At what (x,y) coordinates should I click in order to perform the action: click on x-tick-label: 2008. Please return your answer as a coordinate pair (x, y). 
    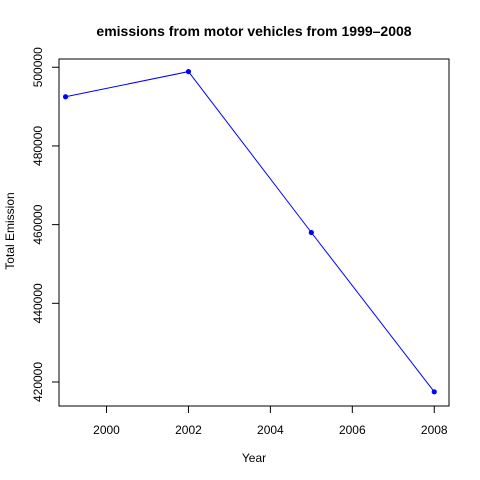
    Looking at the image, I should click on (434, 430).